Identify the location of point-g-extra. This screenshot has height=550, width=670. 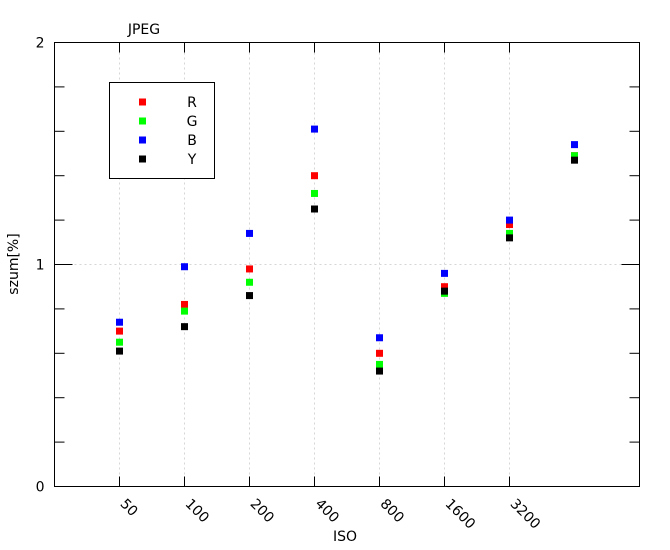
(574, 156).